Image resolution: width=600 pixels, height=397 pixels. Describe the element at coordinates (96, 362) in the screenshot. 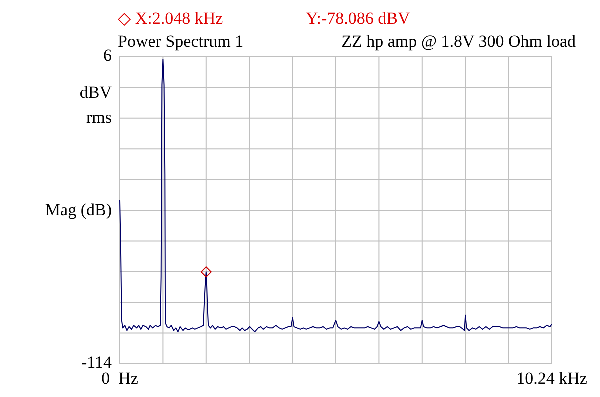

I see `y-tick-label: -114` at that location.